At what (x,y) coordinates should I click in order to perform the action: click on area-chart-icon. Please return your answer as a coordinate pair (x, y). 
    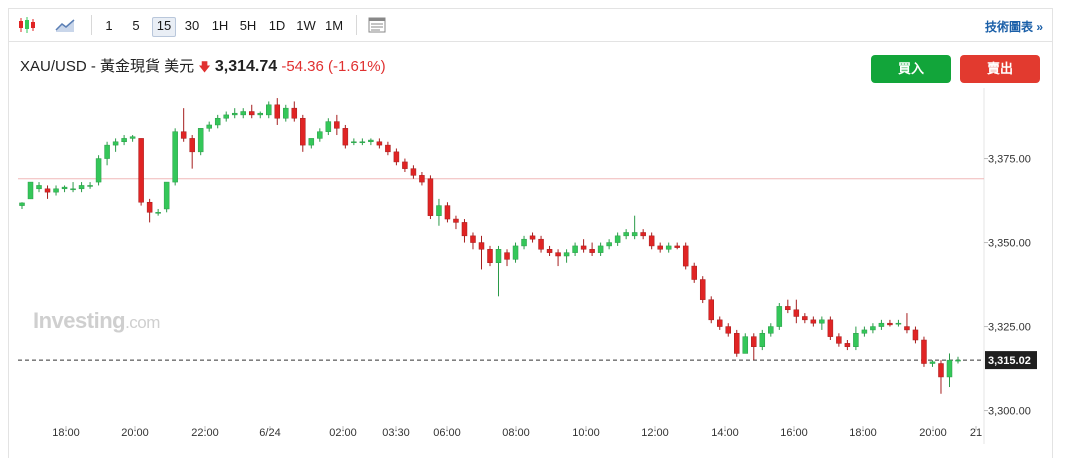
    Looking at the image, I should click on (65, 25).